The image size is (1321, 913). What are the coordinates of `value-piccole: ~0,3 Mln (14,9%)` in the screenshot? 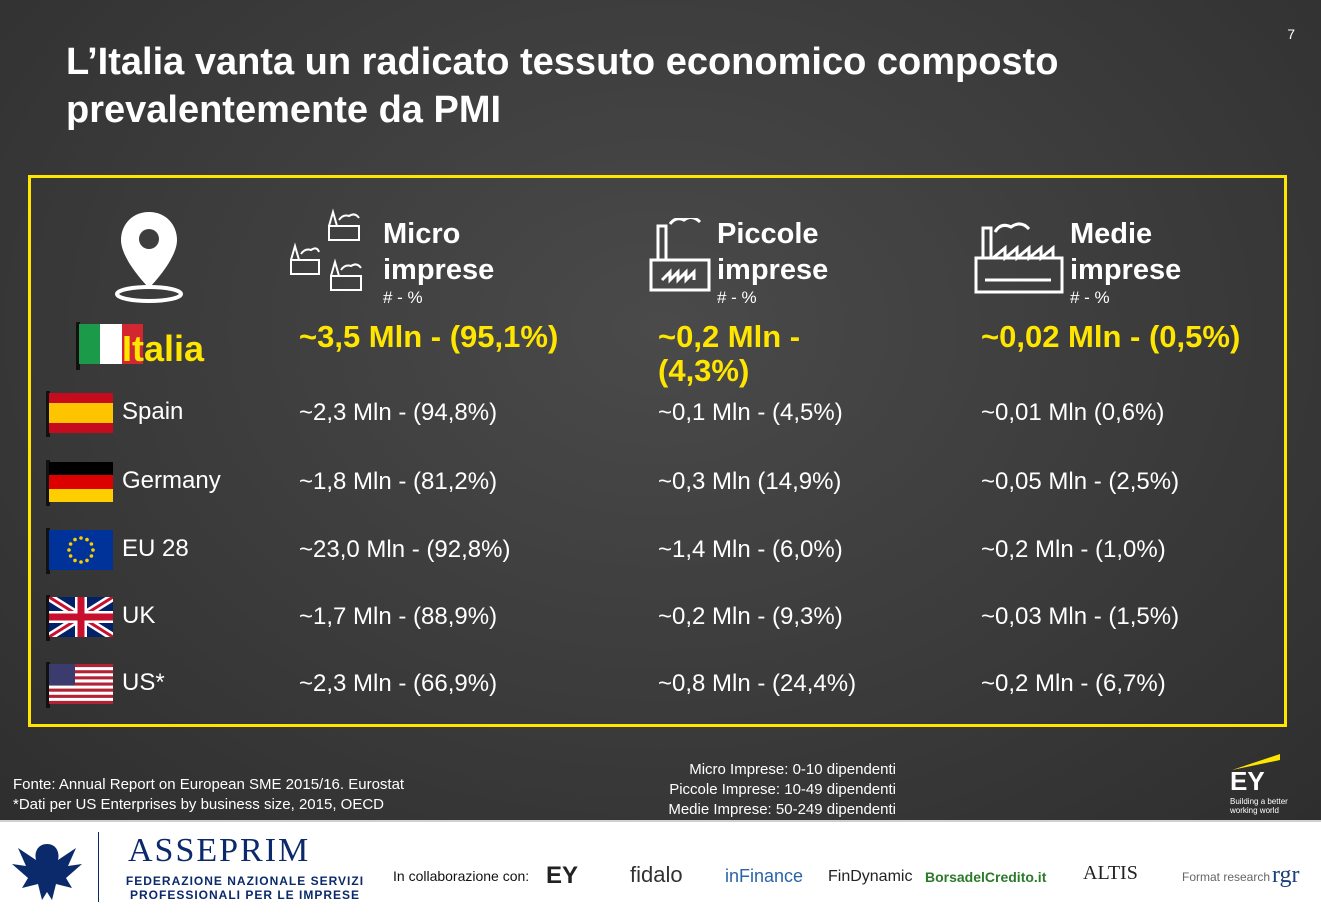 It's located at (750, 481).